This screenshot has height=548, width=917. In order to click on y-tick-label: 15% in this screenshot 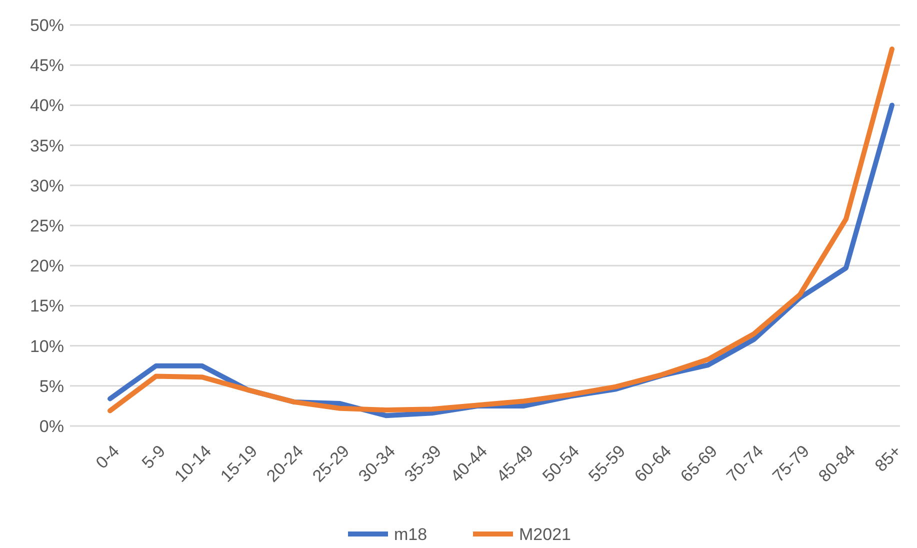, I will do `click(47, 306)`.